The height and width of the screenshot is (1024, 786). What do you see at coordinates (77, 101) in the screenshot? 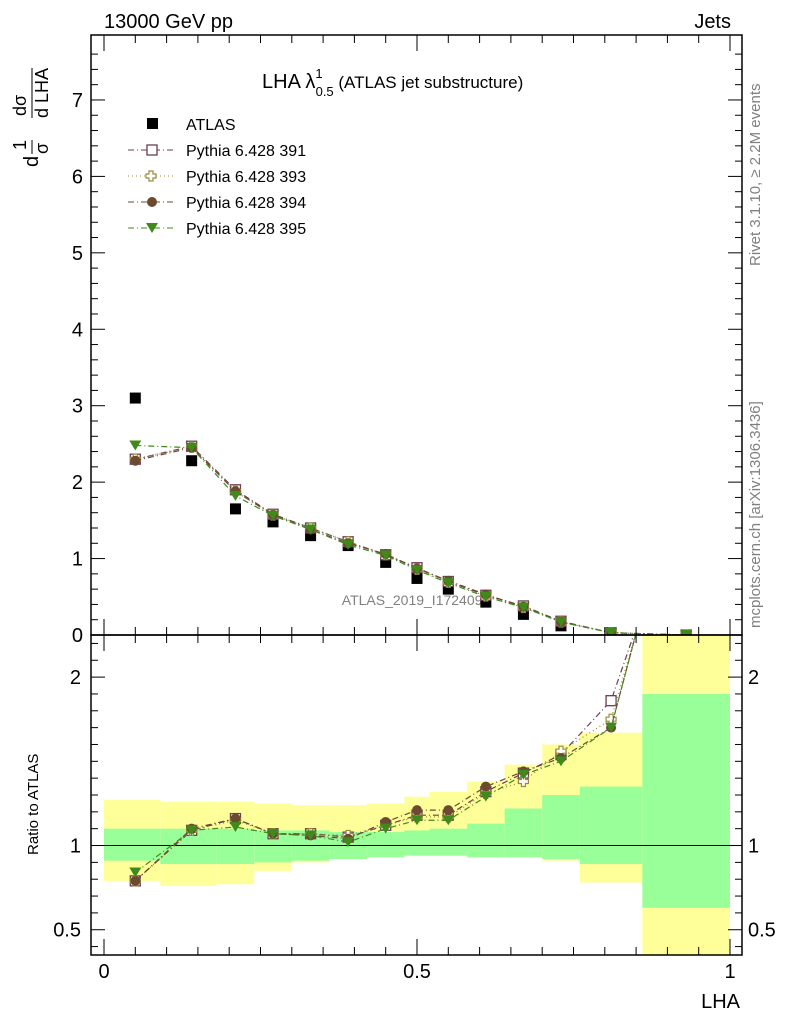
I see `main-ytick-label: 7` at bounding box center [77, 101].